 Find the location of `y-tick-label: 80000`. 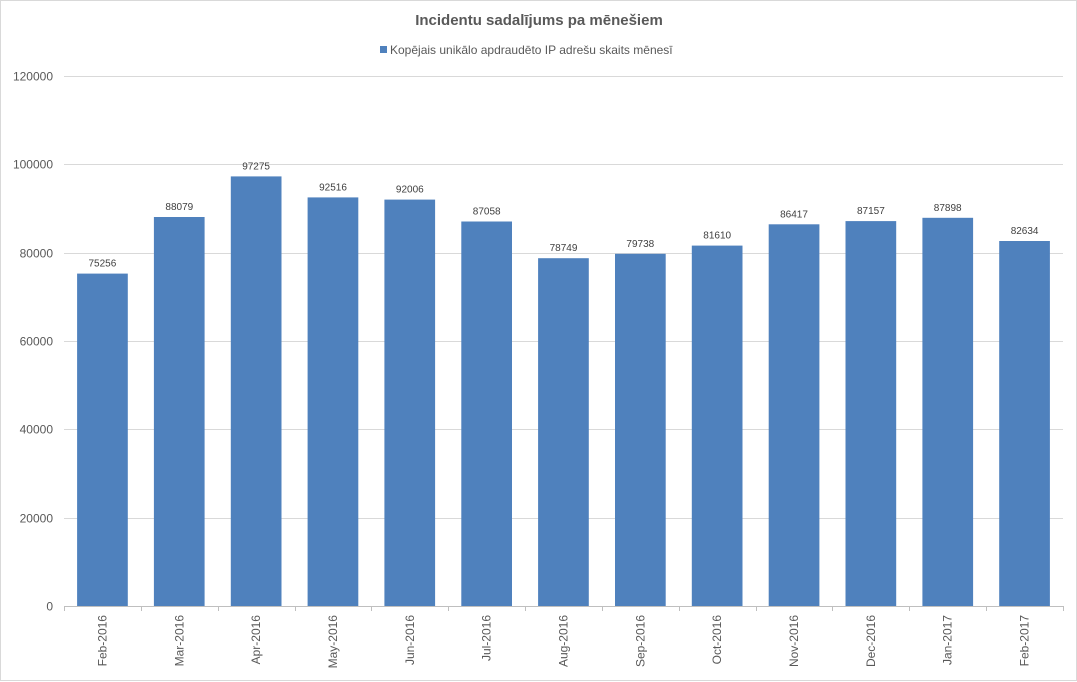

y-tick-label: 80000 is located at coordinates (37, 254).